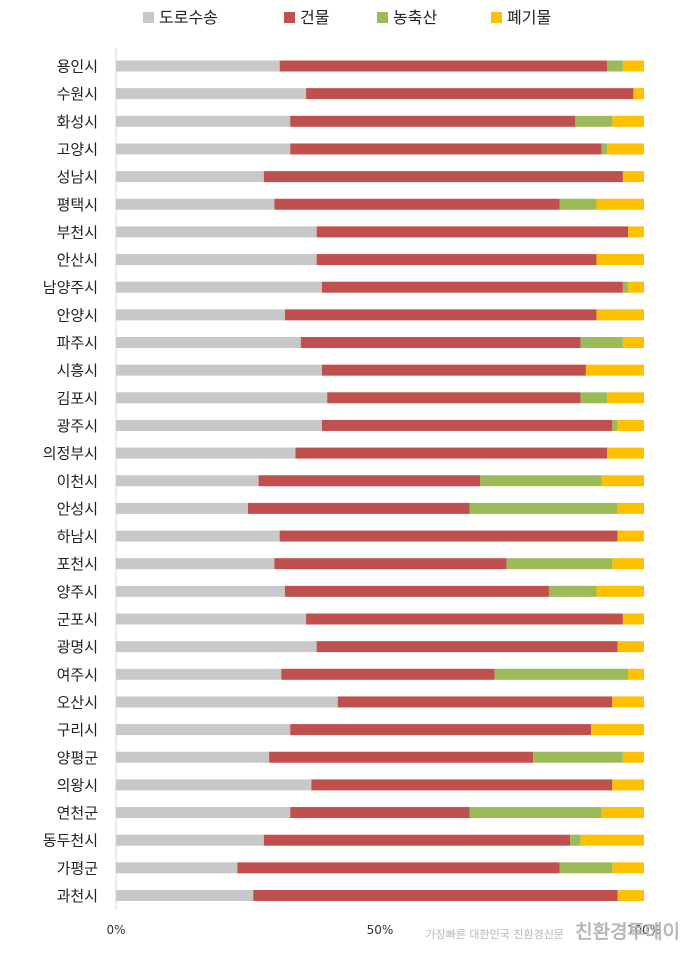 The width and height of the screenshot is (700, 956). I want to click on x-tick-label: 50%, so click(380, 930).